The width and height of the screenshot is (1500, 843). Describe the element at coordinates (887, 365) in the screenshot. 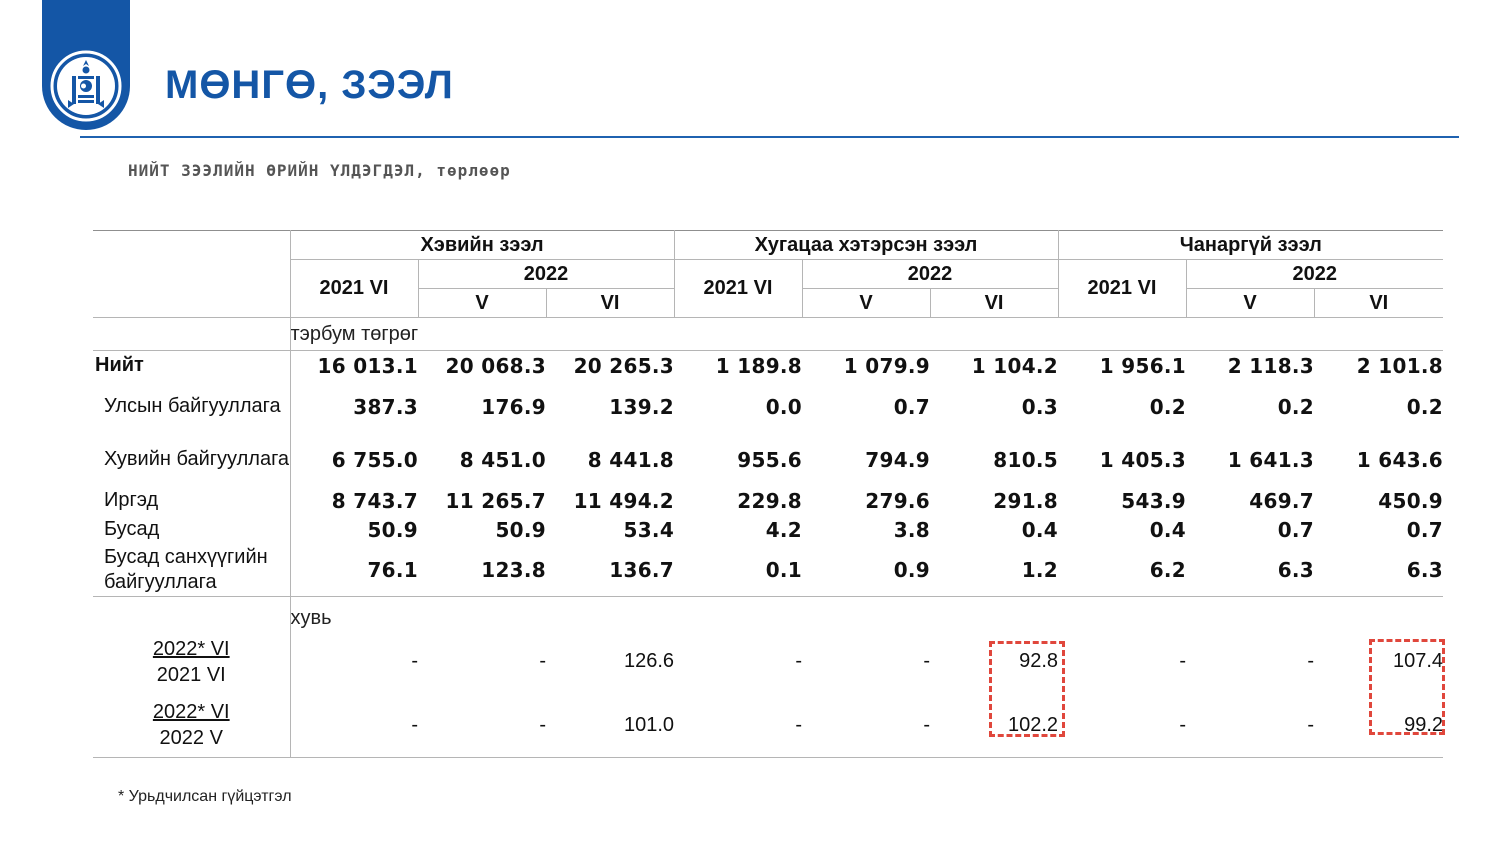

I see `table-cell: 1 079.9` at that location.